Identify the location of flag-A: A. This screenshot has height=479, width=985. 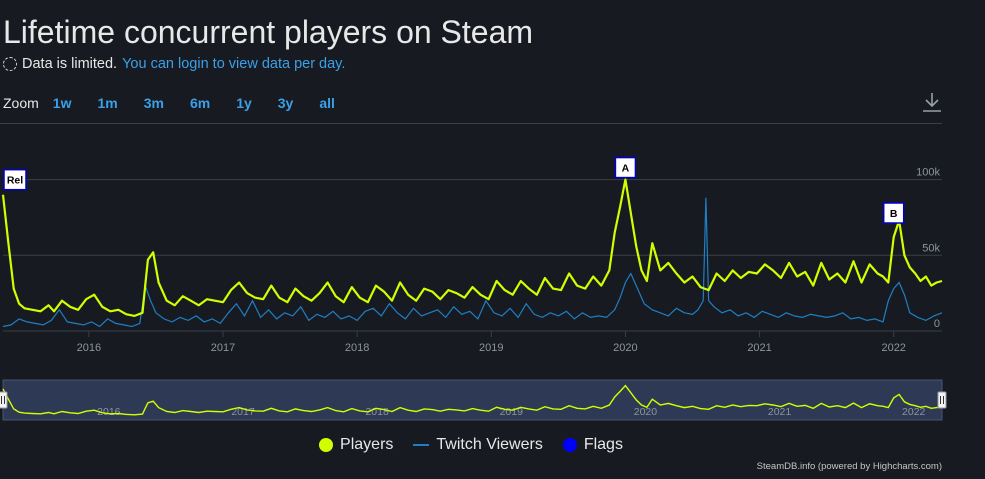
(625, 167).